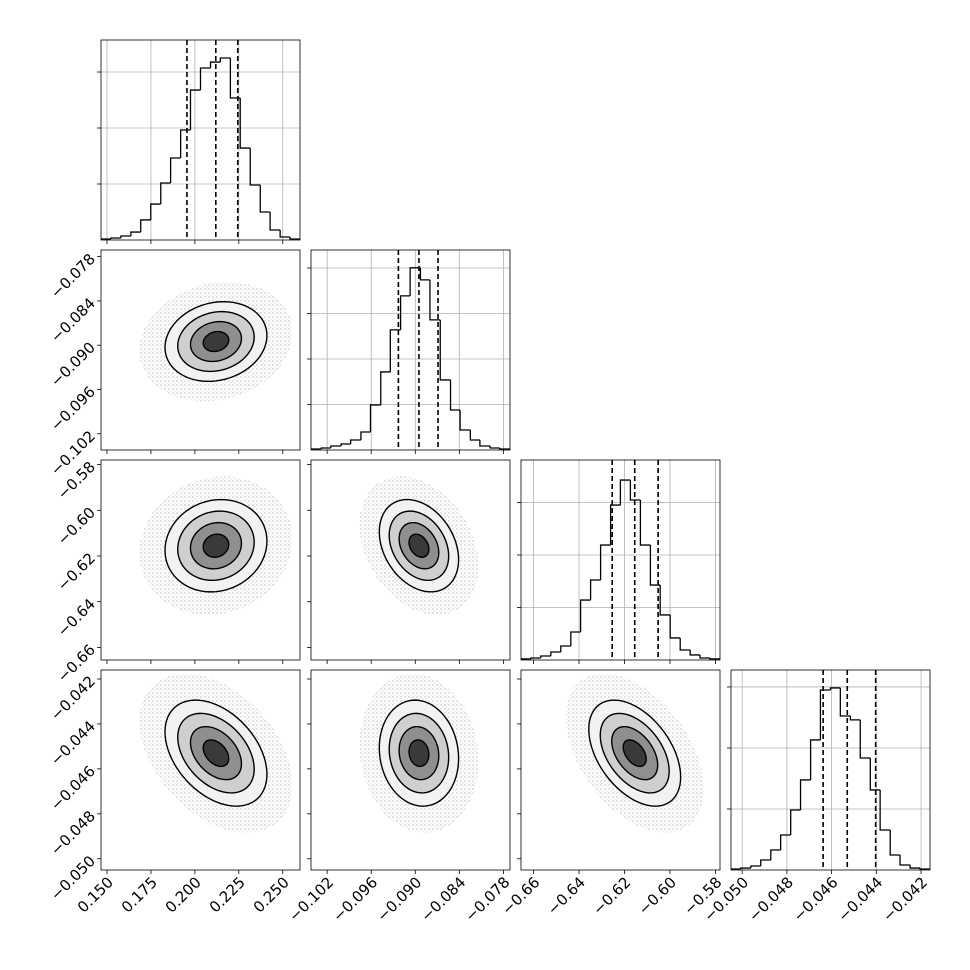 Image resolution: width=970 pixels, height=970 pixels. Describe the element at coordinates (311, 899) in the screenshot. I see `x-tick-label: −0.102` at that location.